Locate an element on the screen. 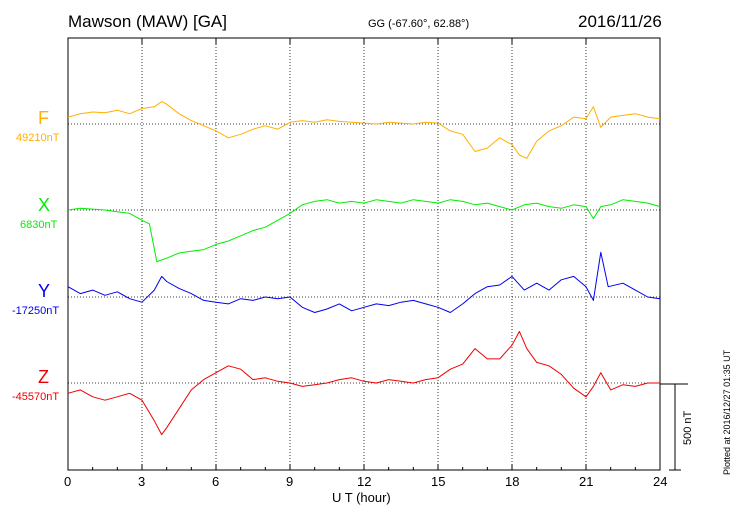  station-title: Mawson (MAW) [GA] is located at coordinates (147, 21).